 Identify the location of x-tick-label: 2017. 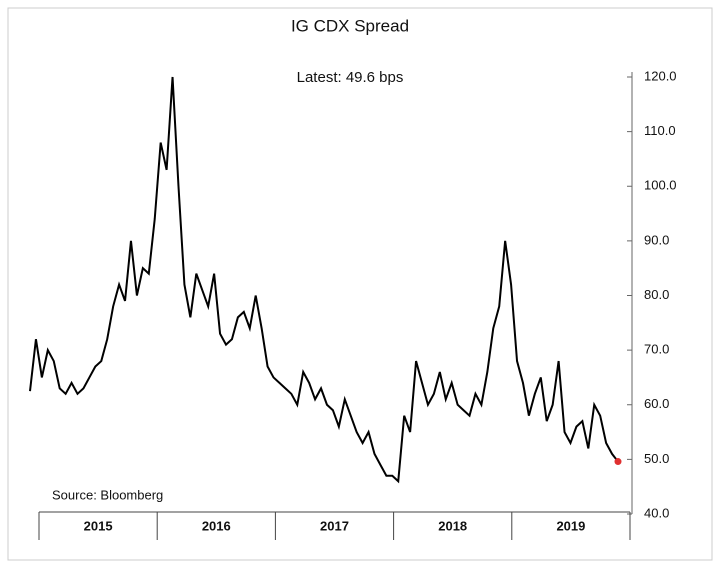
(334, 525).